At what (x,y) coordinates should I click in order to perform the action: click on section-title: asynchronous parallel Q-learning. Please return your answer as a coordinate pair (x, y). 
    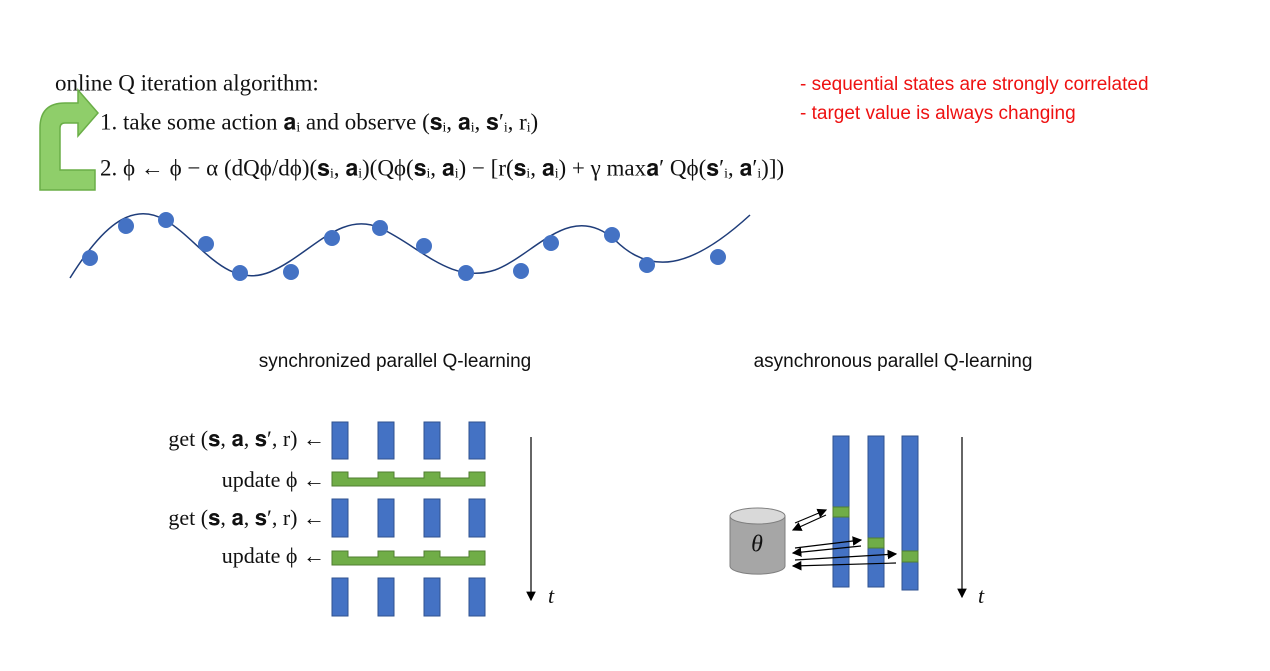
    Looking at the image, I should click on (893, 361).